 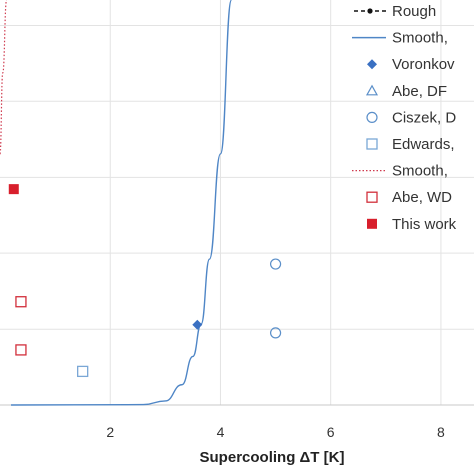 I want to click on series-2-point, so click(x=197, y=324).